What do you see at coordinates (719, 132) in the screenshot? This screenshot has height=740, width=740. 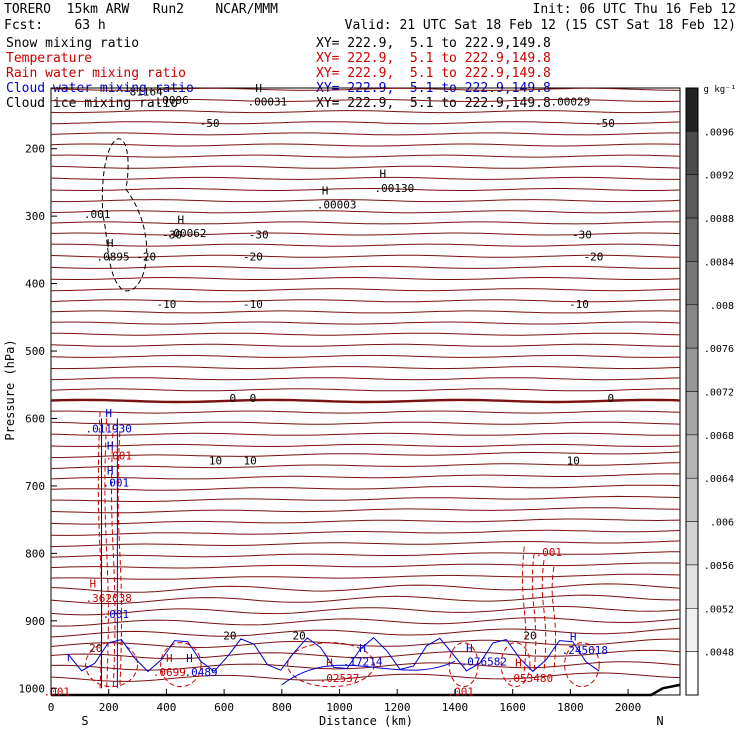 I see `colorbar-label: .0096` at bounding box center [719, 132].